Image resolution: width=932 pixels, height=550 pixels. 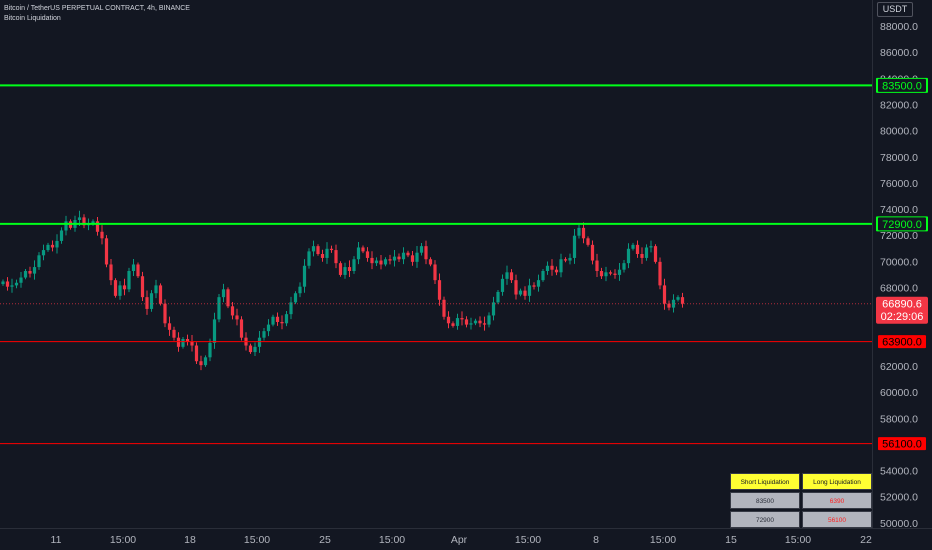 I want to click on price-tick-label: 60000.0, so click(x=899, y=393).